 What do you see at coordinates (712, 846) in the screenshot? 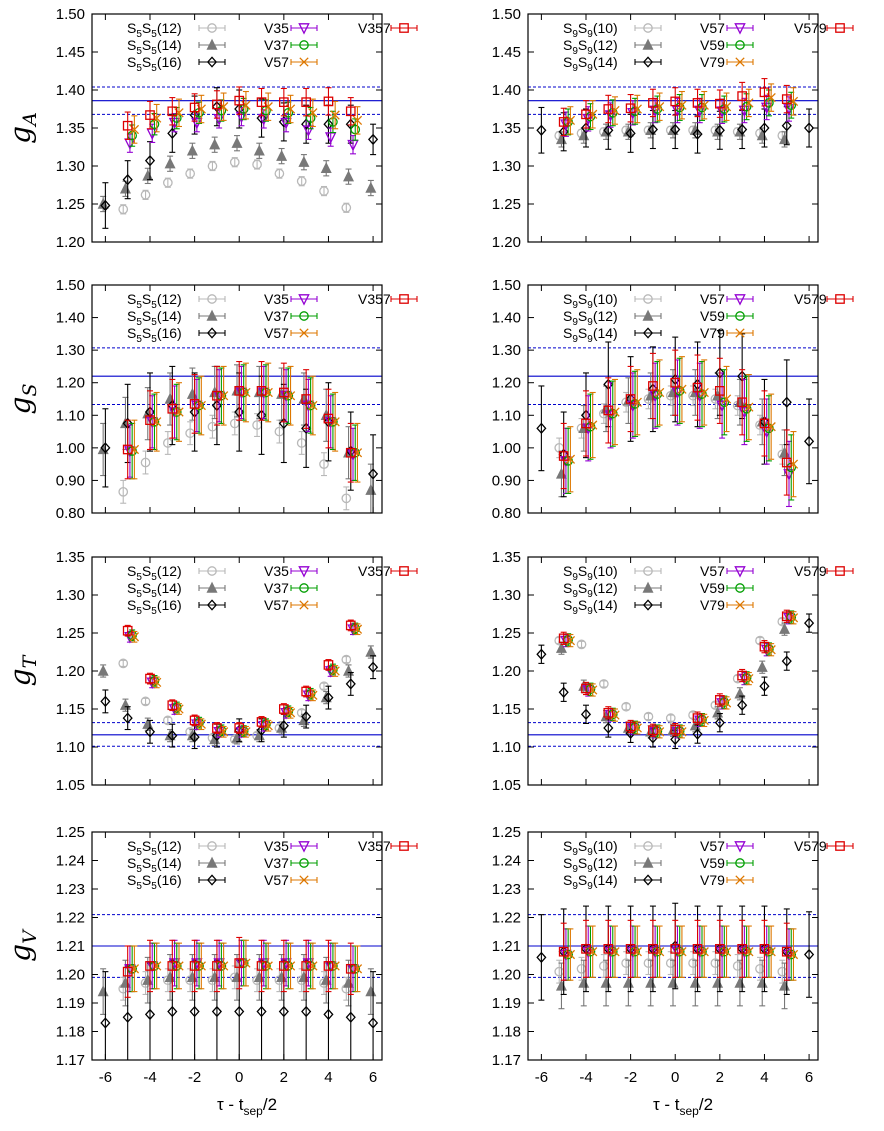
I see `legend-label: V57` at bounding box center [712, 846].